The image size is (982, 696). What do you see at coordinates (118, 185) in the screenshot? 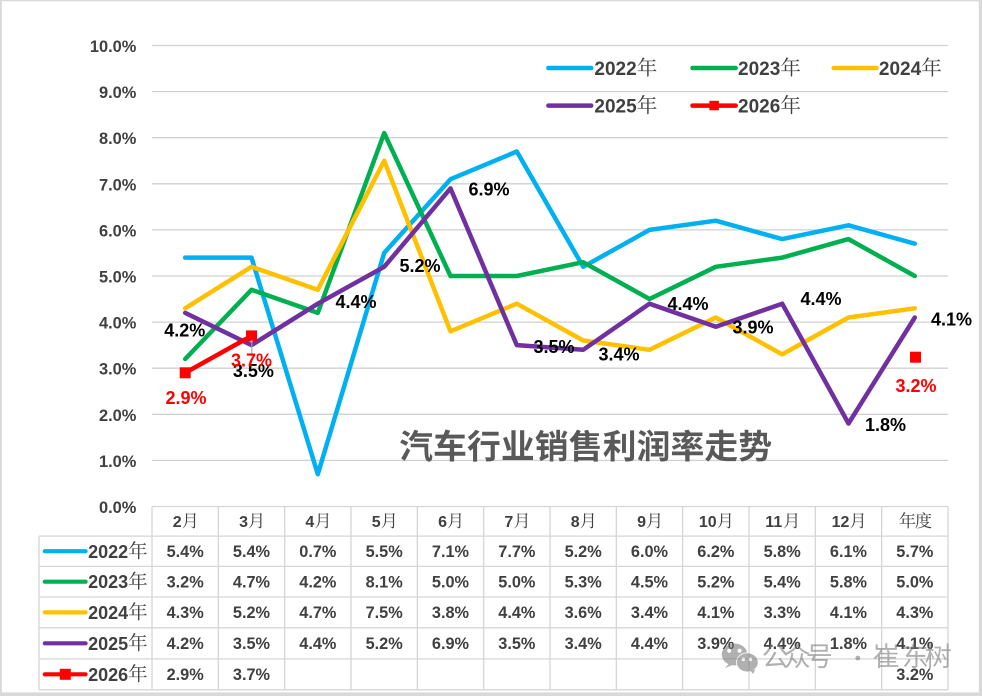
I see `svg-text: 7.0%` at bounding box center [118, 185].